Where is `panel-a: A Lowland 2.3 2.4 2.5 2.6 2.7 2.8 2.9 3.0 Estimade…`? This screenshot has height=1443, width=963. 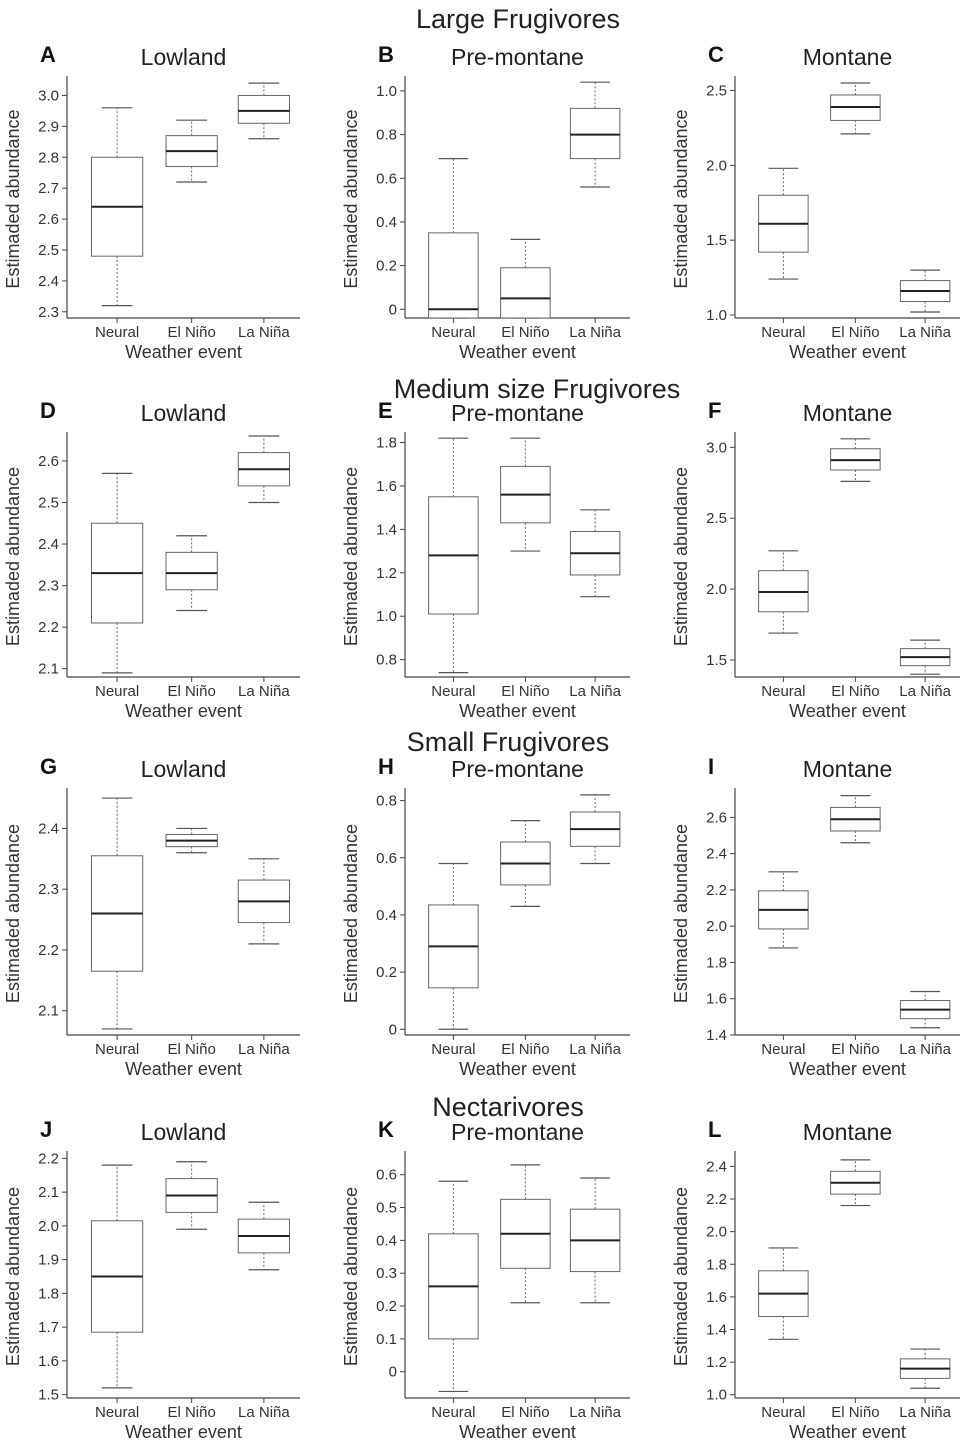
panel-a: A Lowland 2.3 2.4 2.5 2.6 2.7 2.8 2.9 3.0 Estimade… is located at coordinates (151, 202).